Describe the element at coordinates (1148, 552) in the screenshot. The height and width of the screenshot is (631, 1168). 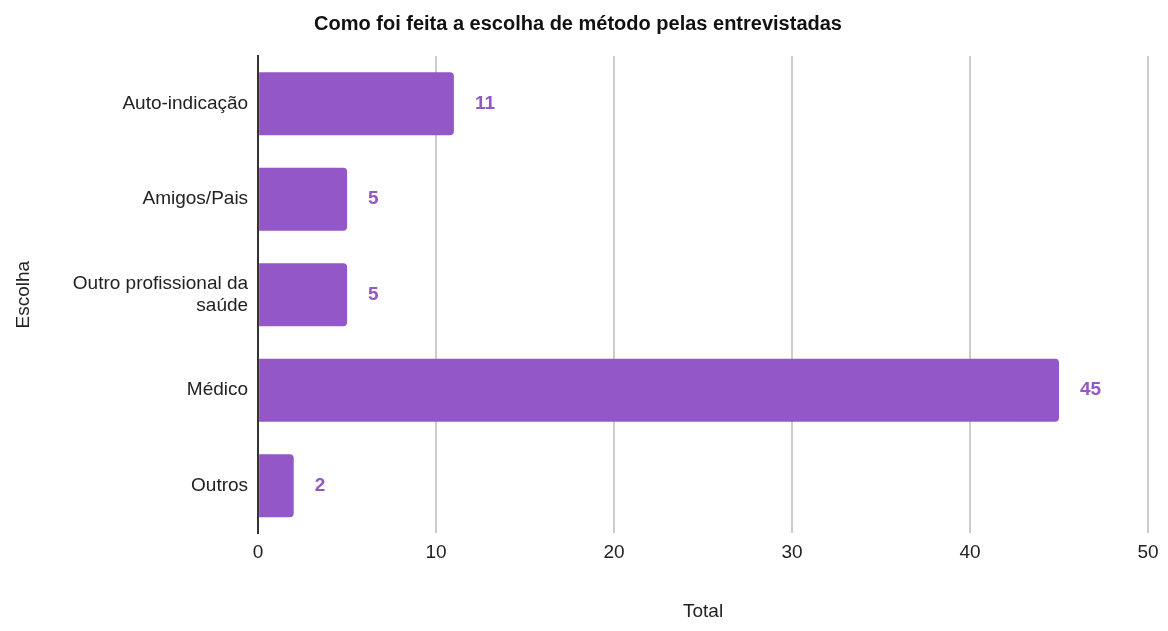
I see `x-tick-label: 50` at that location.